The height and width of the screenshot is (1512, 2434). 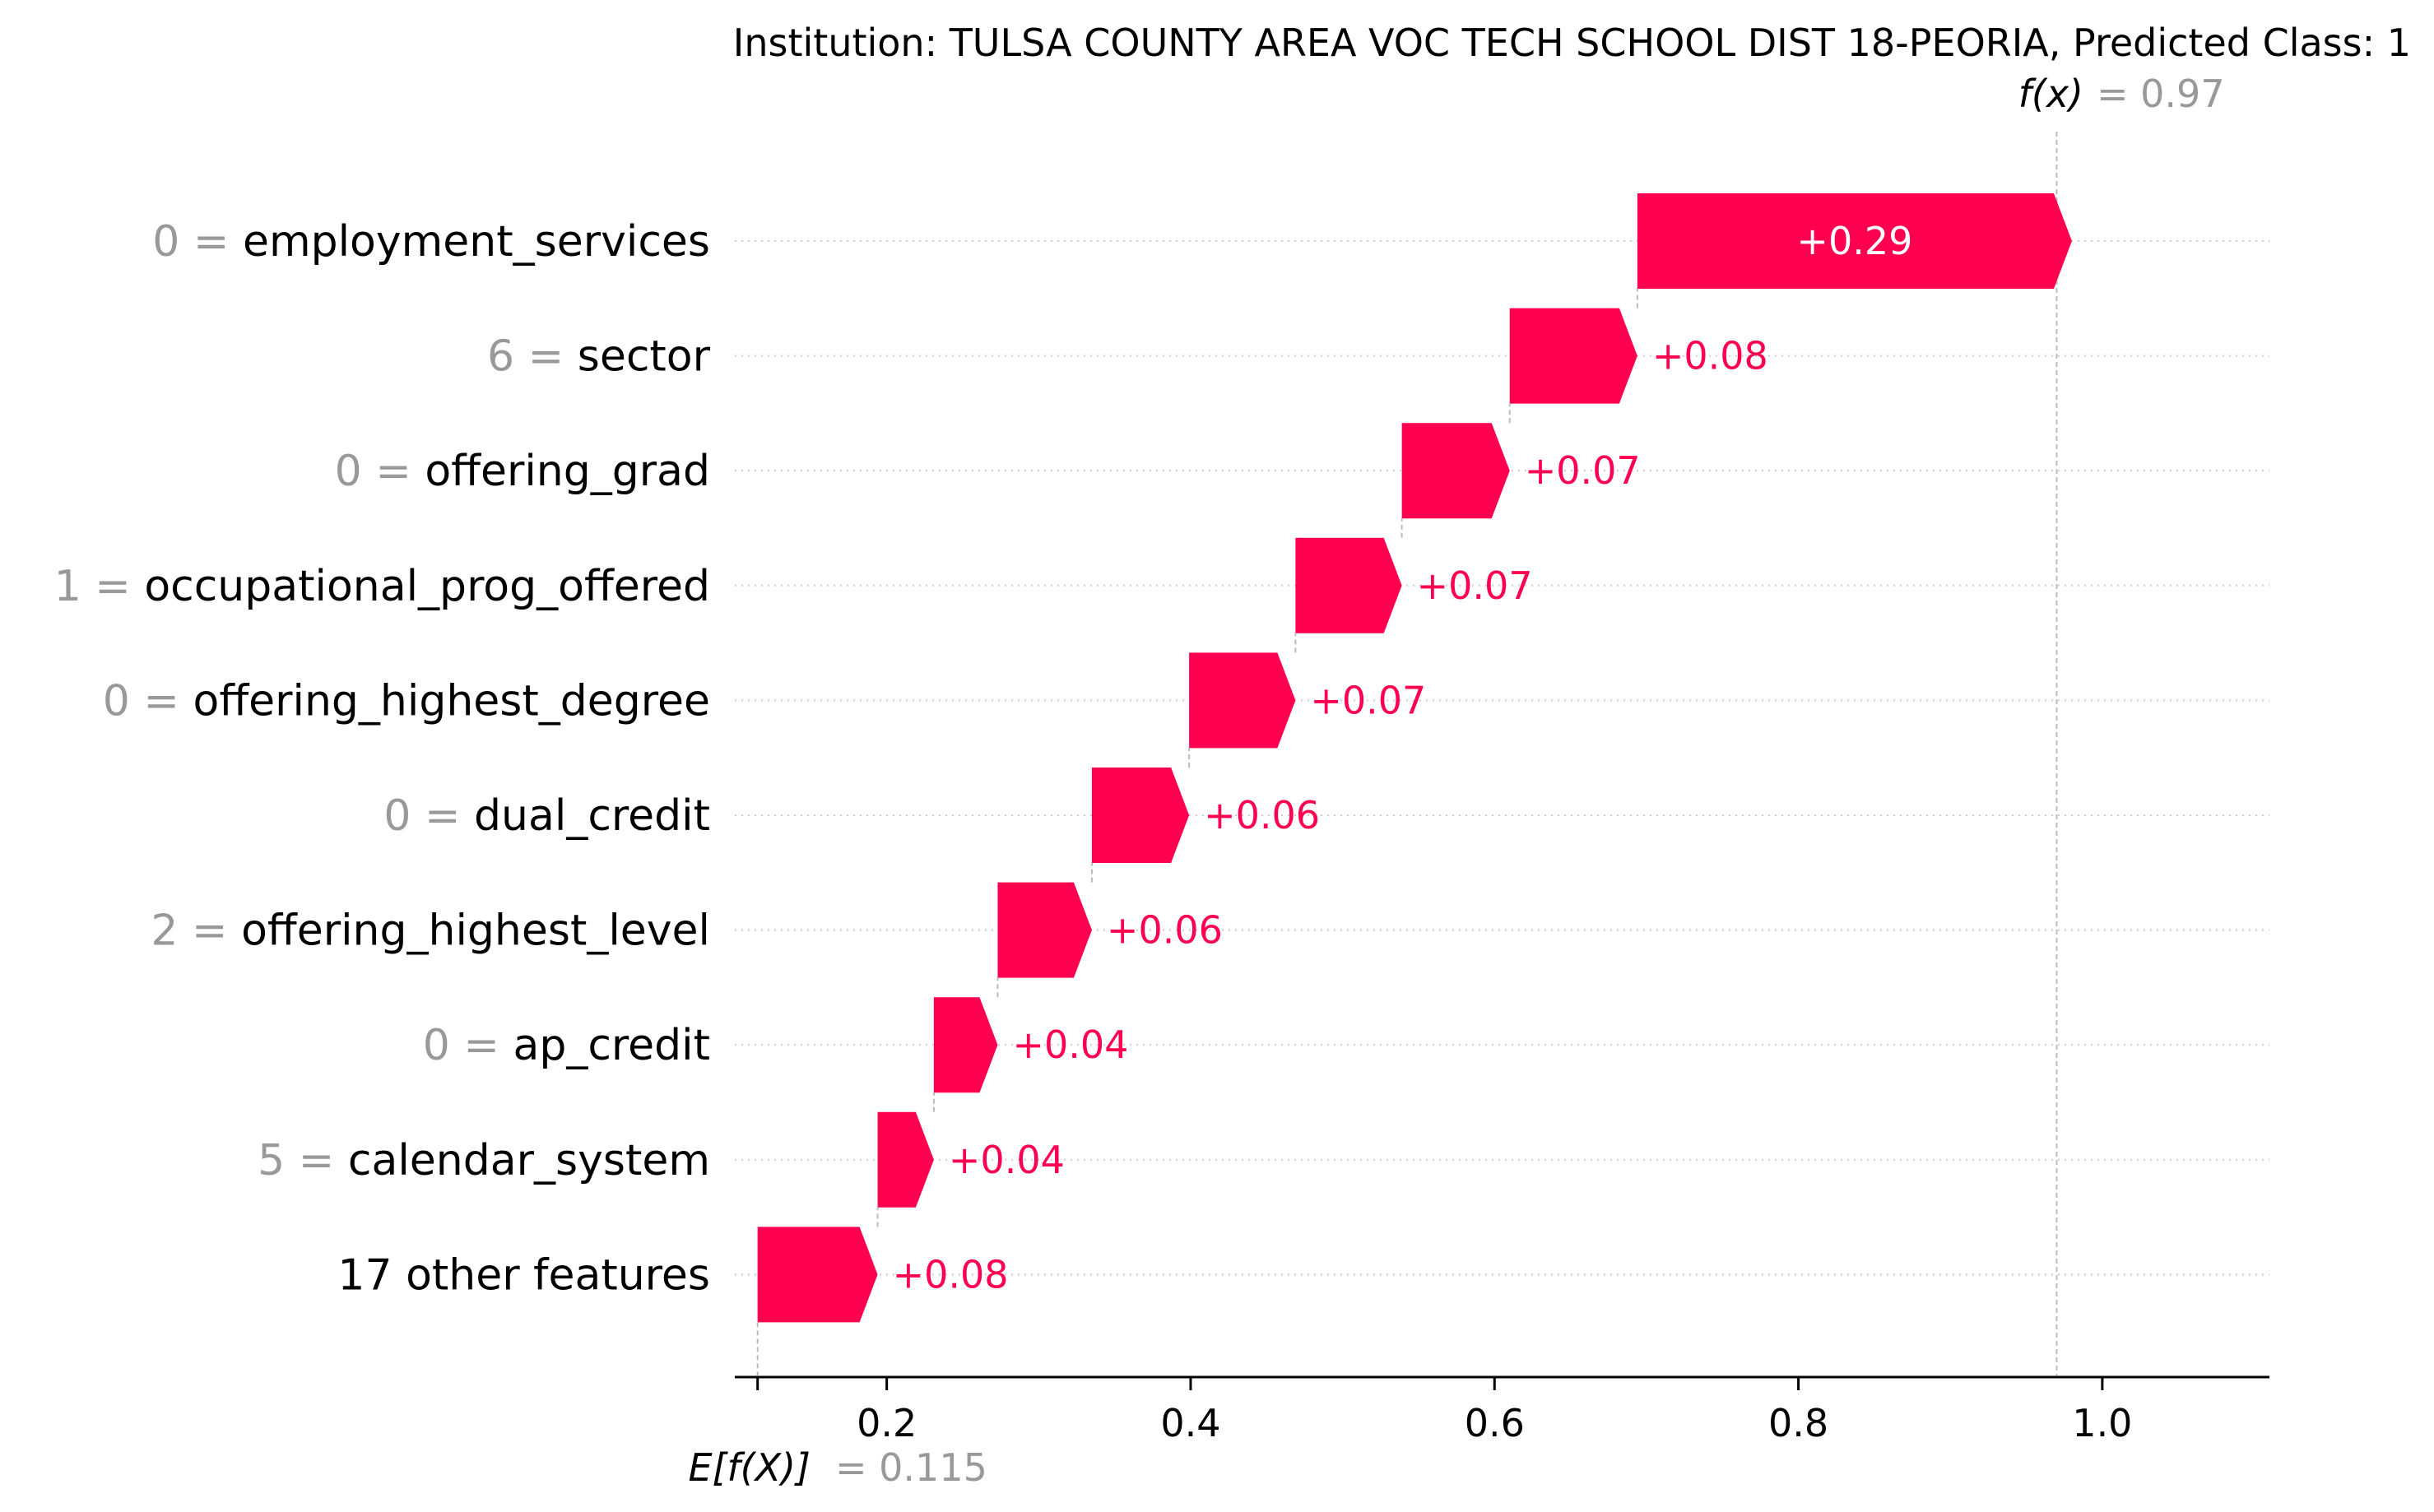 I want to click on feature-label: 0 = ap_credit, so click(x=566, y=1045).